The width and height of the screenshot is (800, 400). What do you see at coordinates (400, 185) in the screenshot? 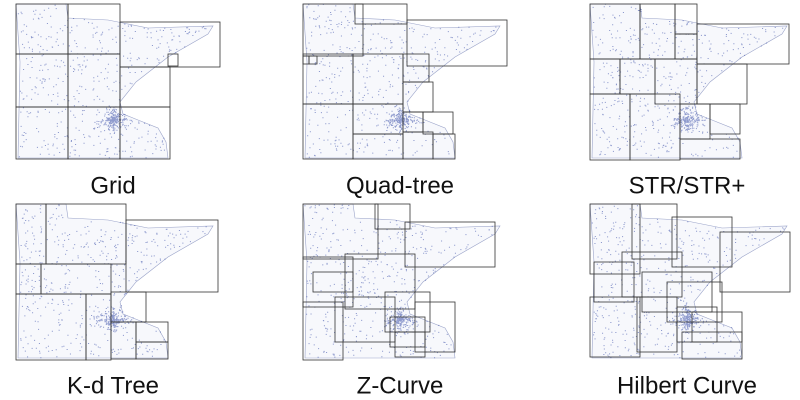
I see `panel-label: Quad-tree` at bounding box center [400, 185].